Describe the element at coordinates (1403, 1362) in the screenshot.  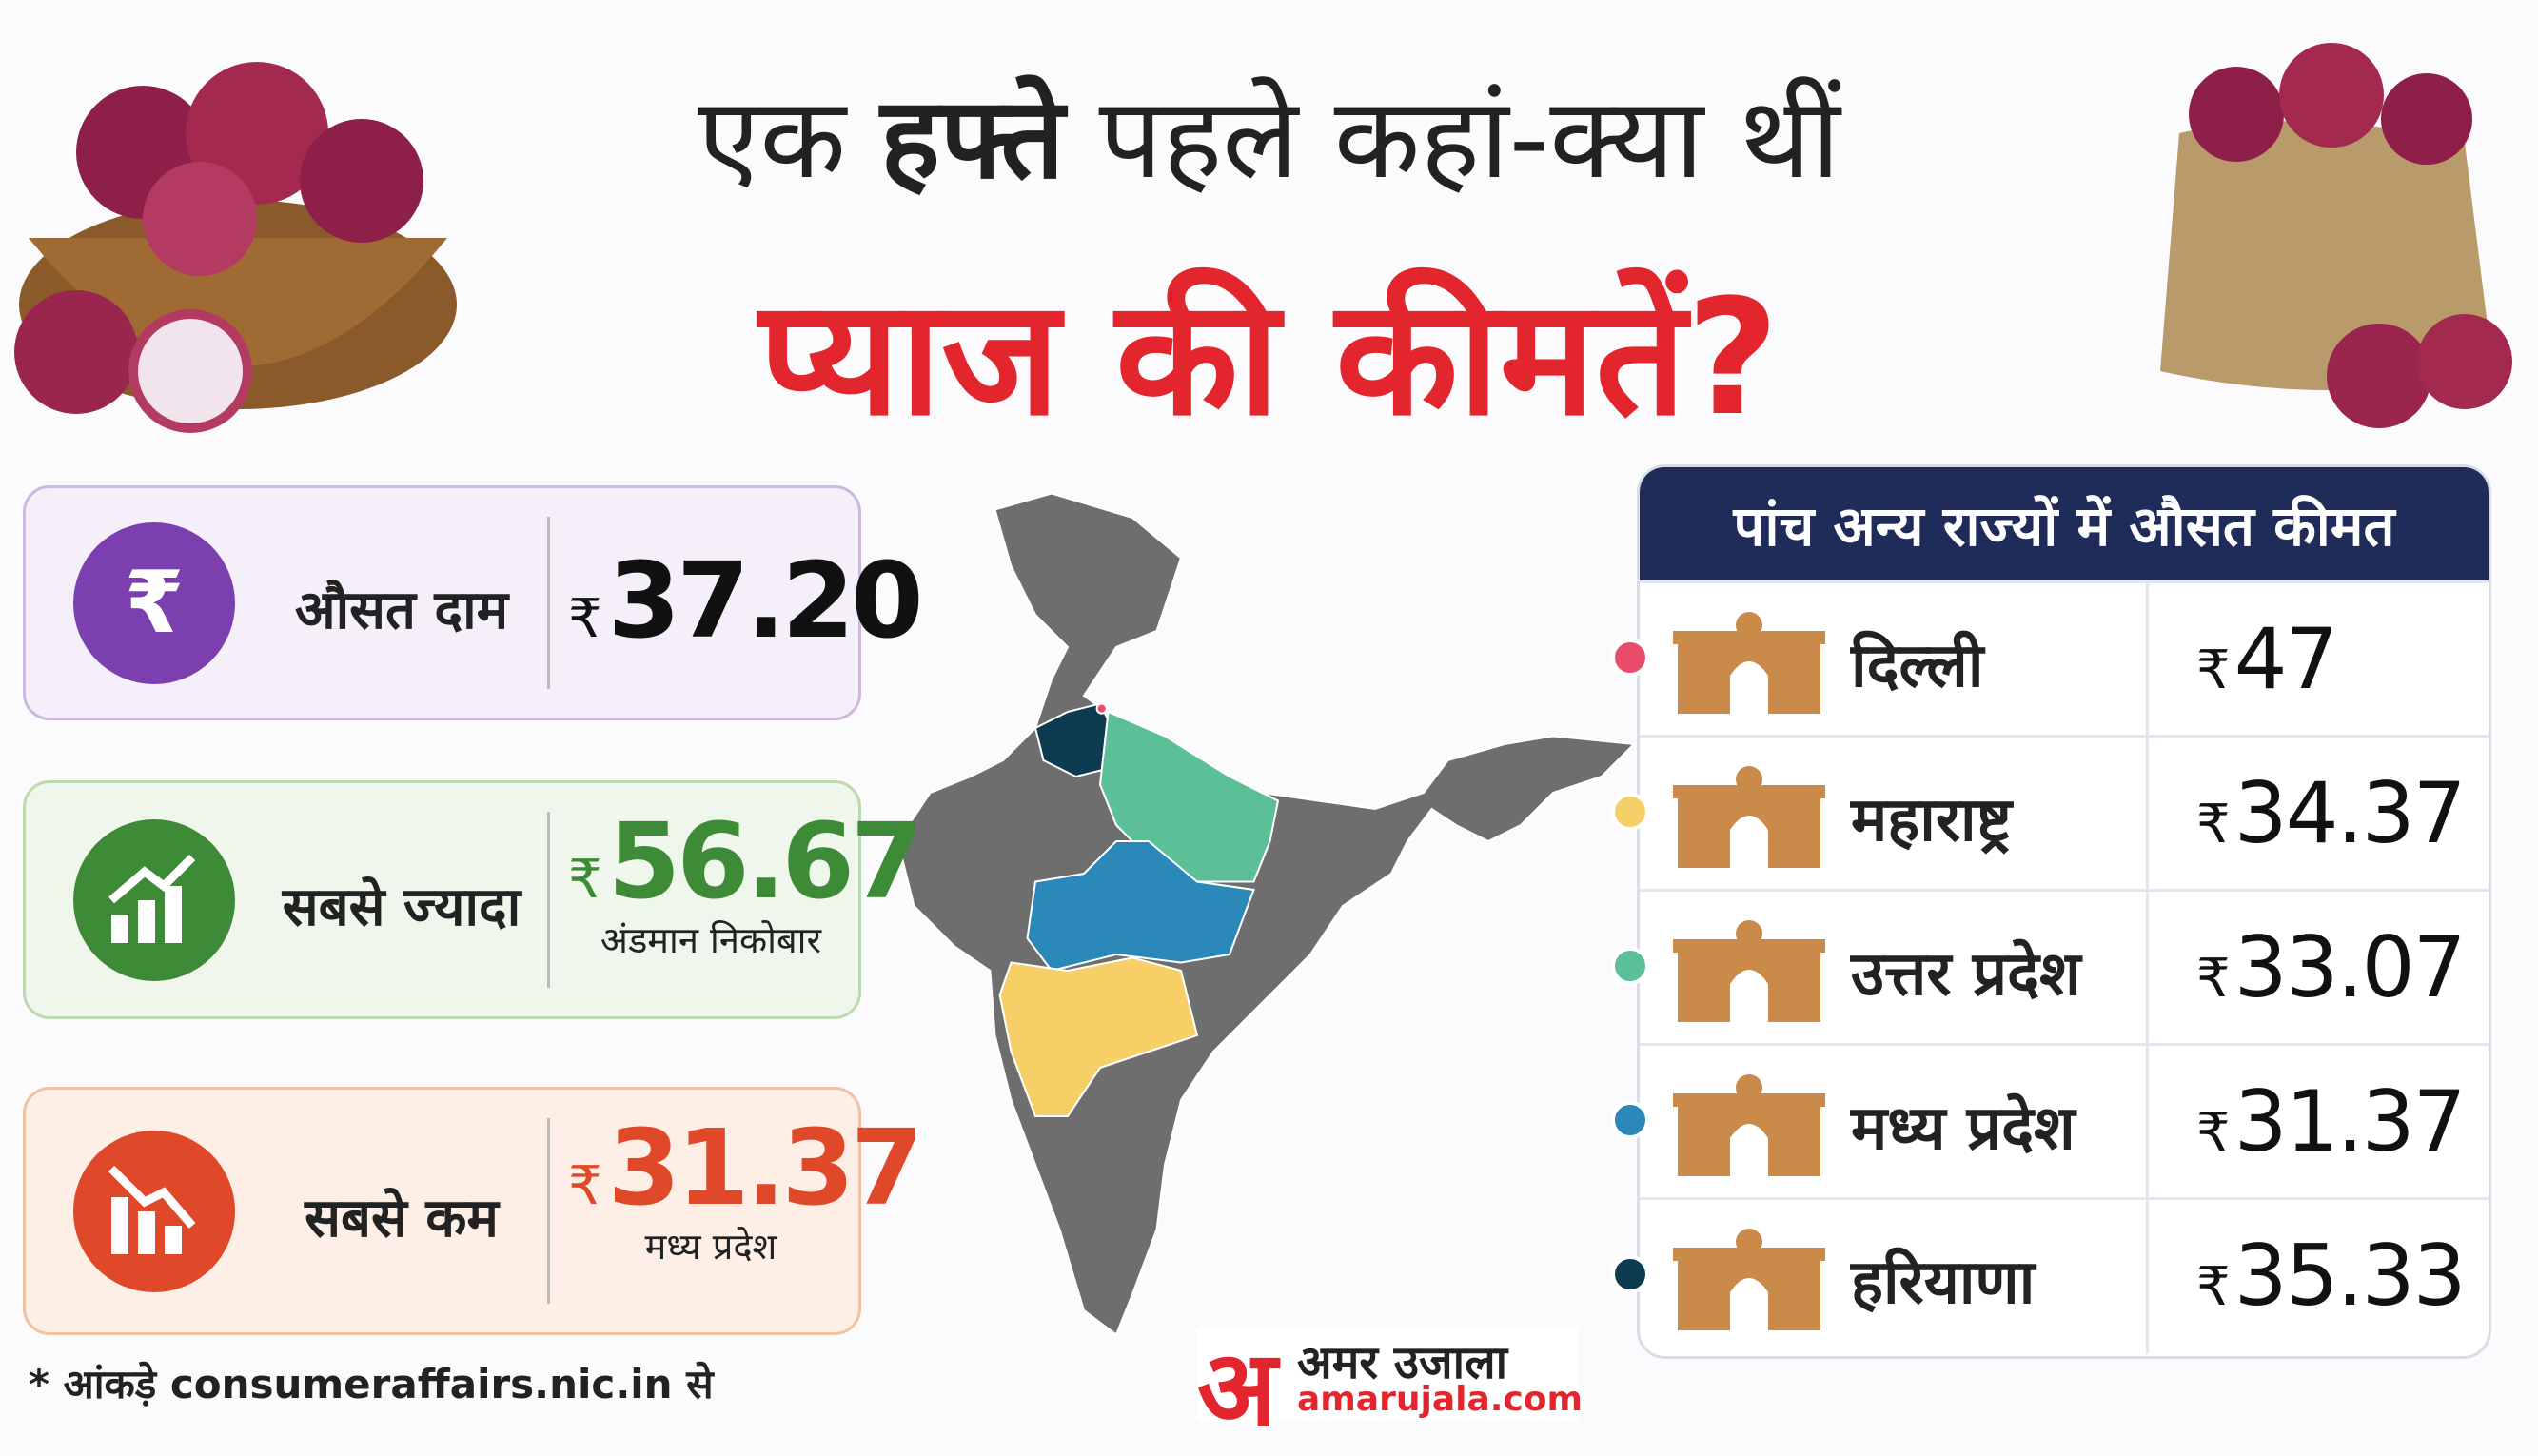
I see `logo-name: अमर उजाला` at that location.